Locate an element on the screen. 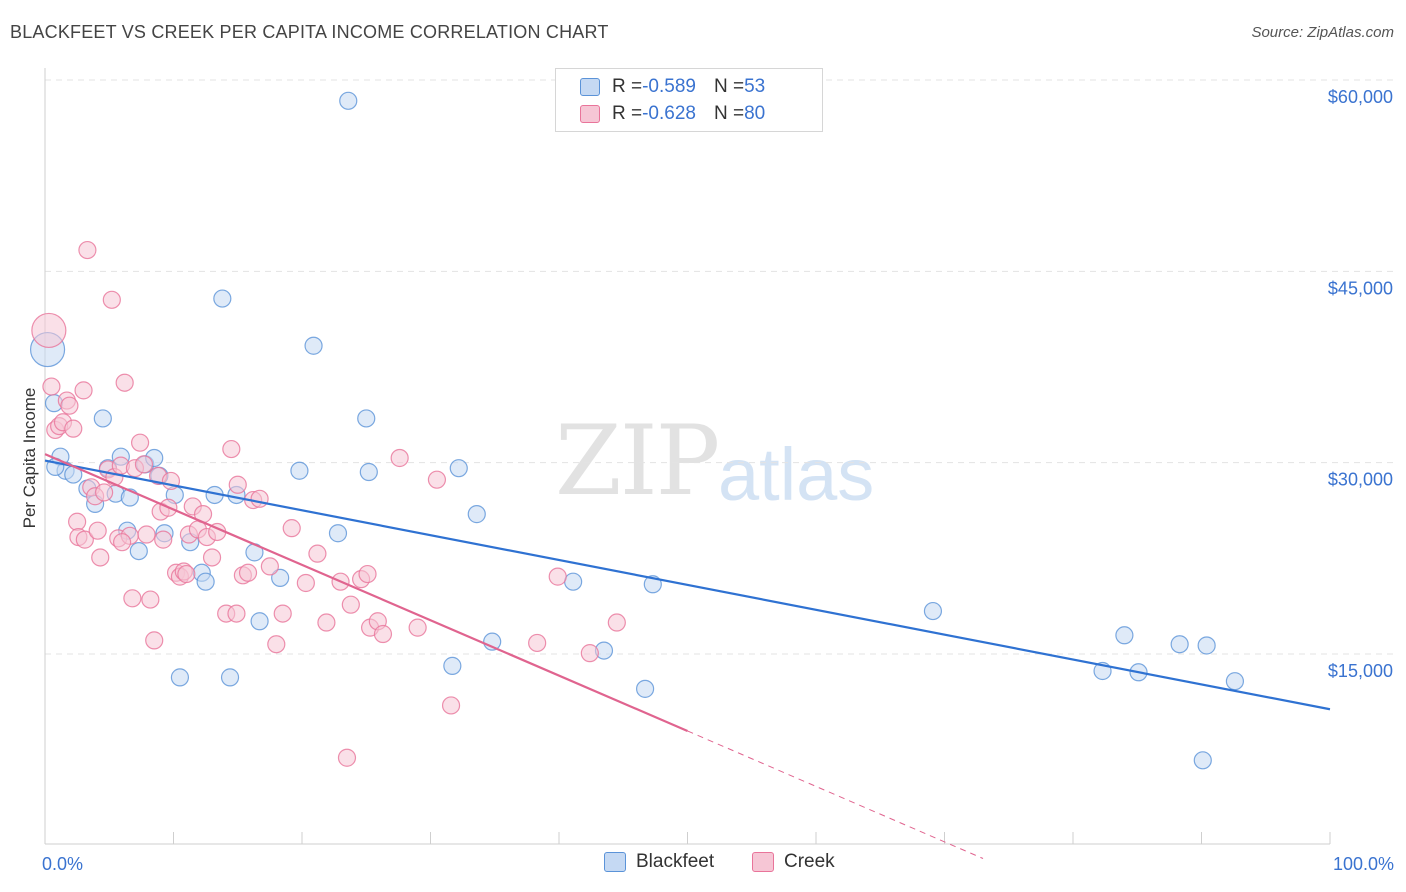  x-tick-label: 0.0% is located at coordinates (62, 864).